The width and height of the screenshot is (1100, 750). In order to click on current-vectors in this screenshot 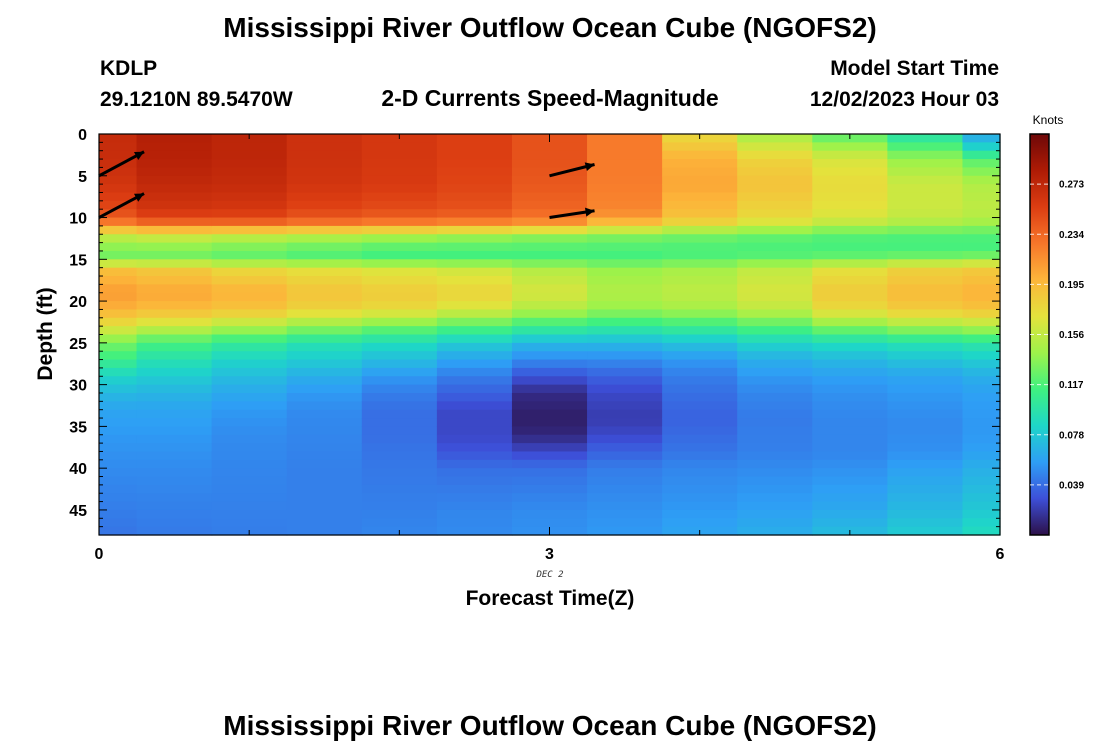, I will do `click(346, 185)`.